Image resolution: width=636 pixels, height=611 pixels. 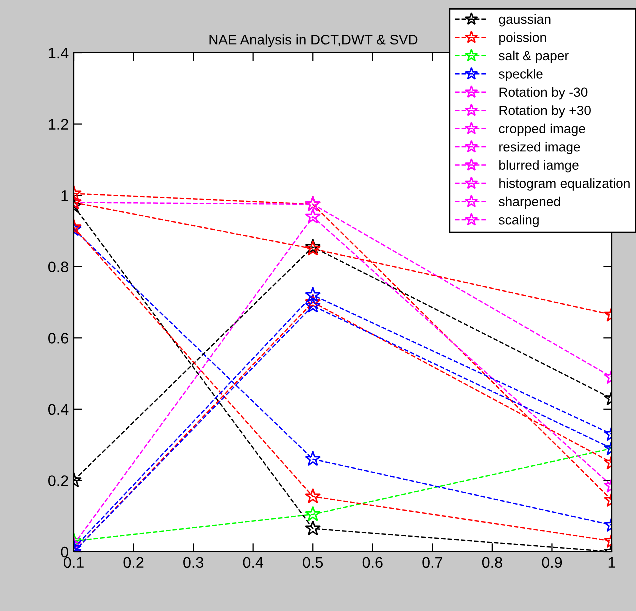 What do you see at coordinates (372, 562) in the screenshot?
I see `x-tick-label: 0.6` at bounding box center [372, 562].